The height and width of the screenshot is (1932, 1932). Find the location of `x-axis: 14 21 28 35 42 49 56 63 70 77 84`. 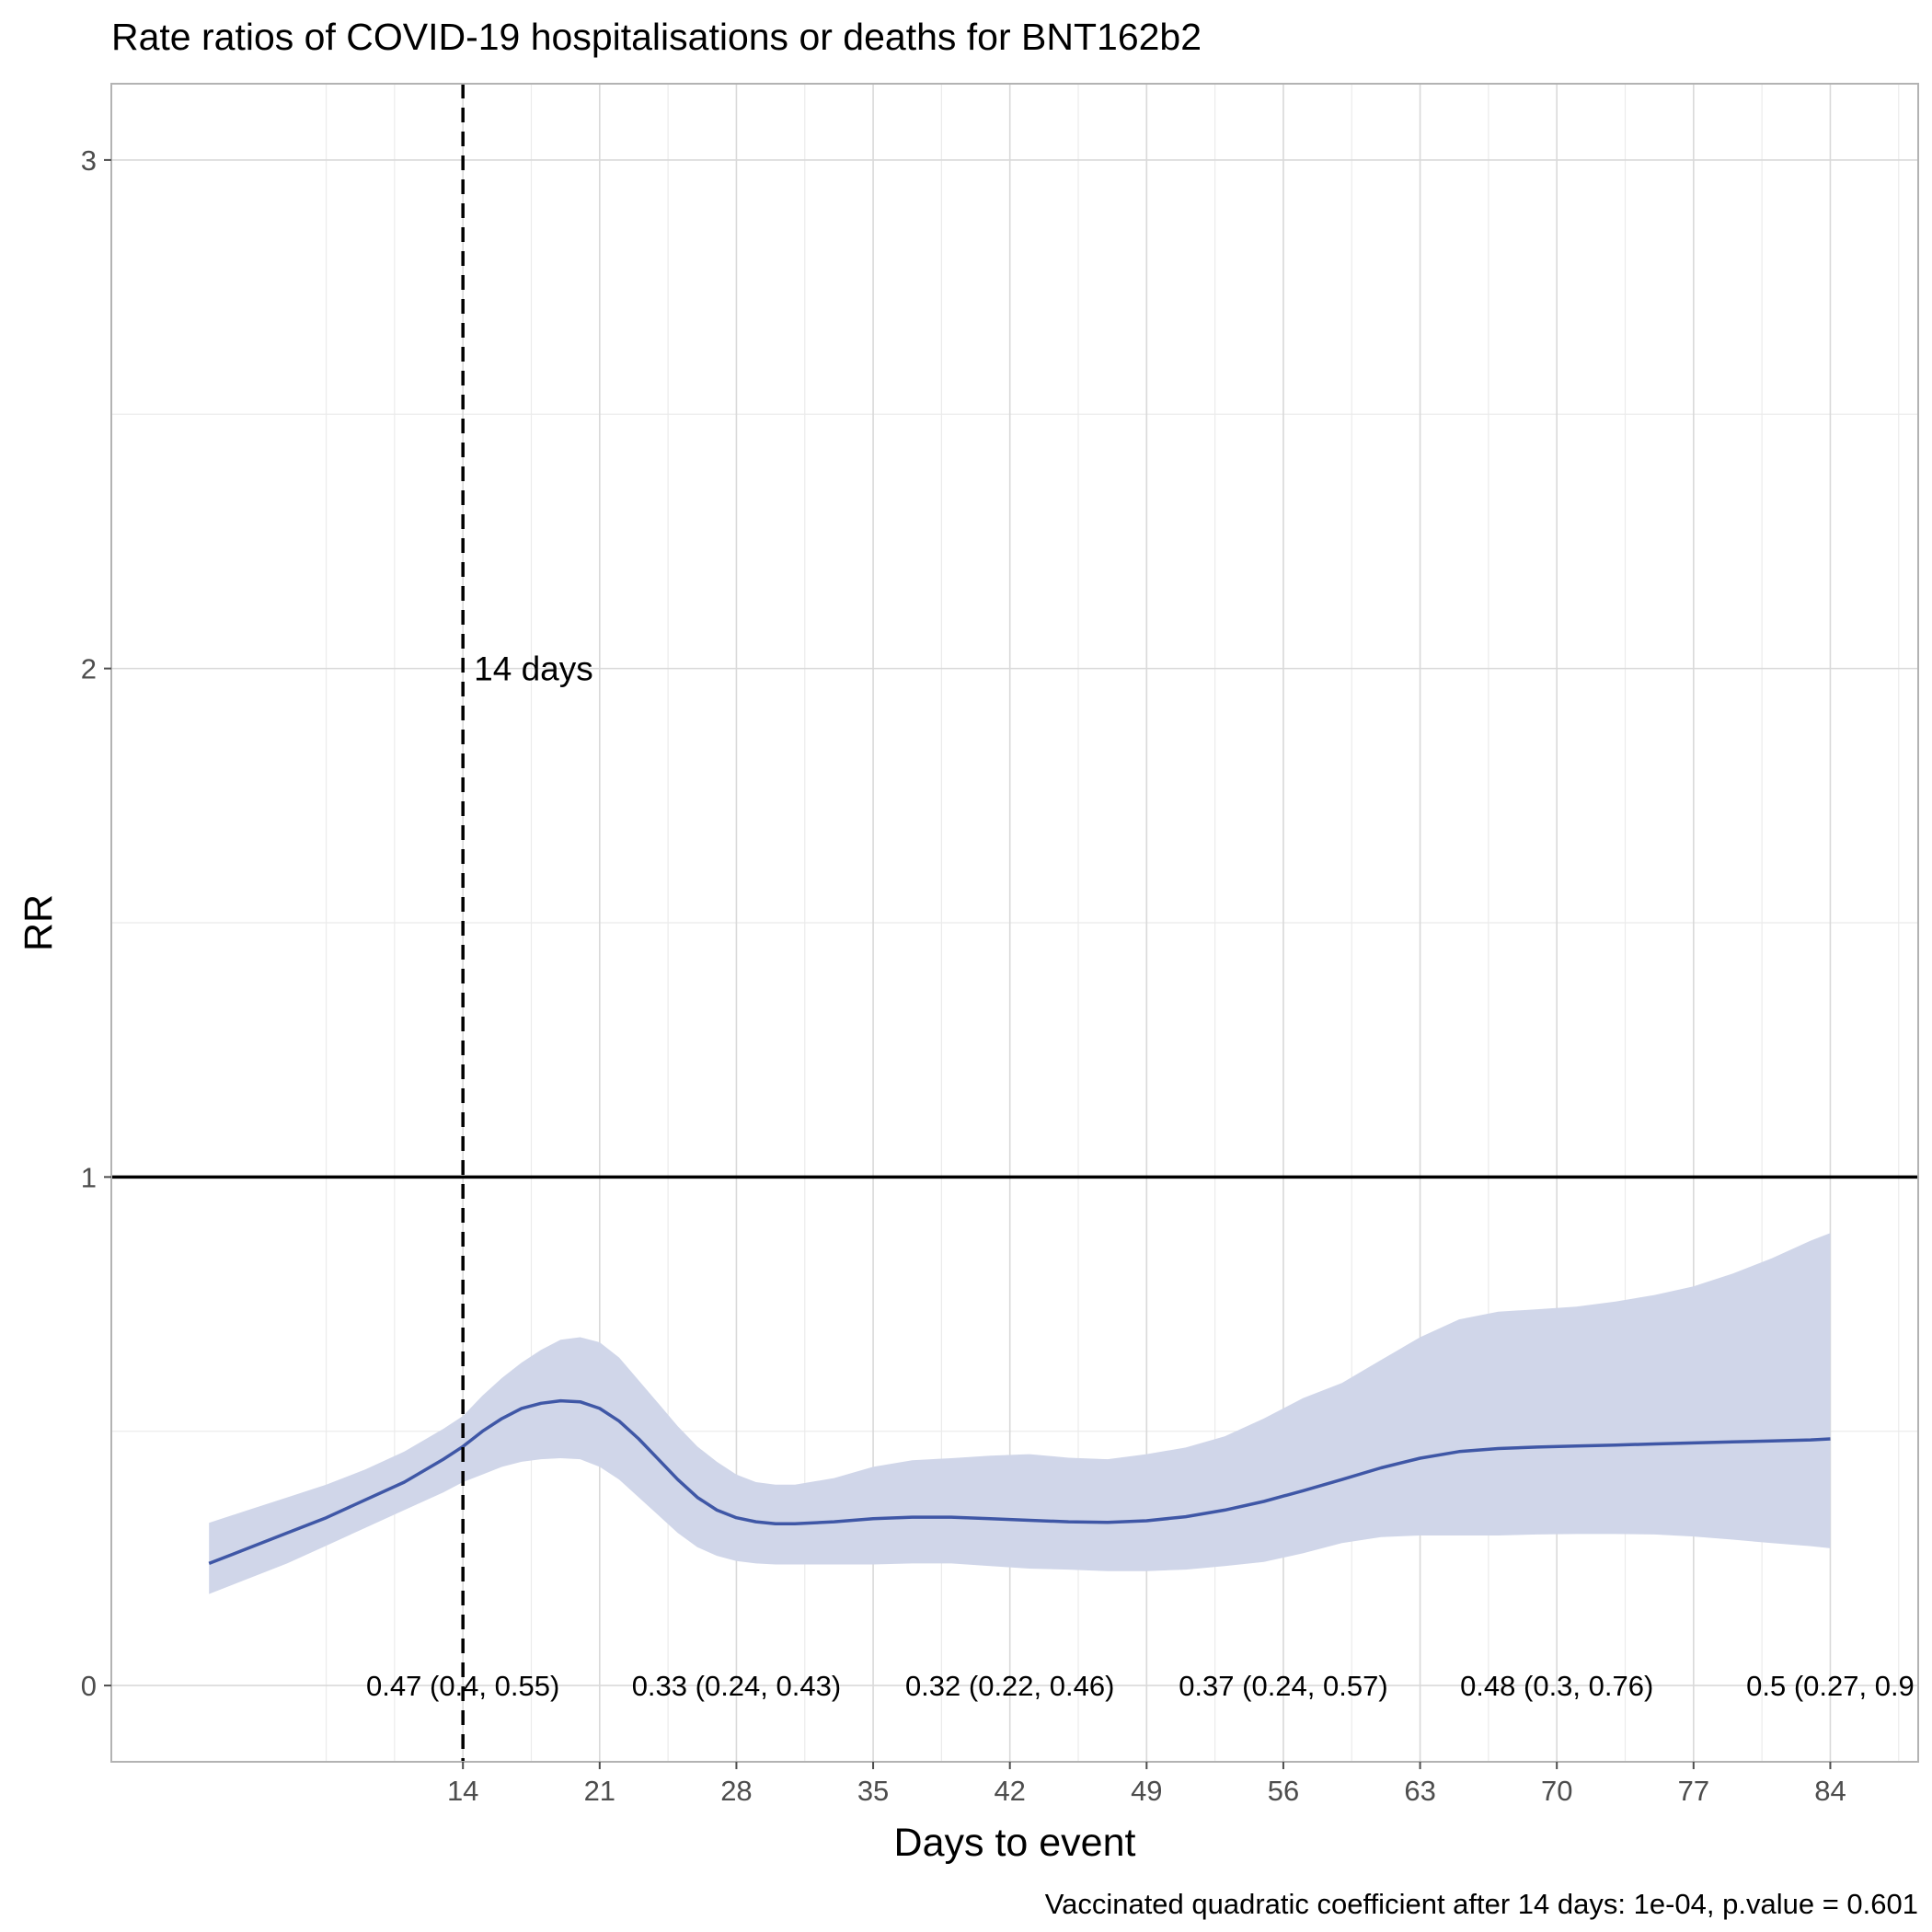

x-axis: 14 21 28 35 42 49 56 63 70 77 84 is located at coordinates (1146, 1784).